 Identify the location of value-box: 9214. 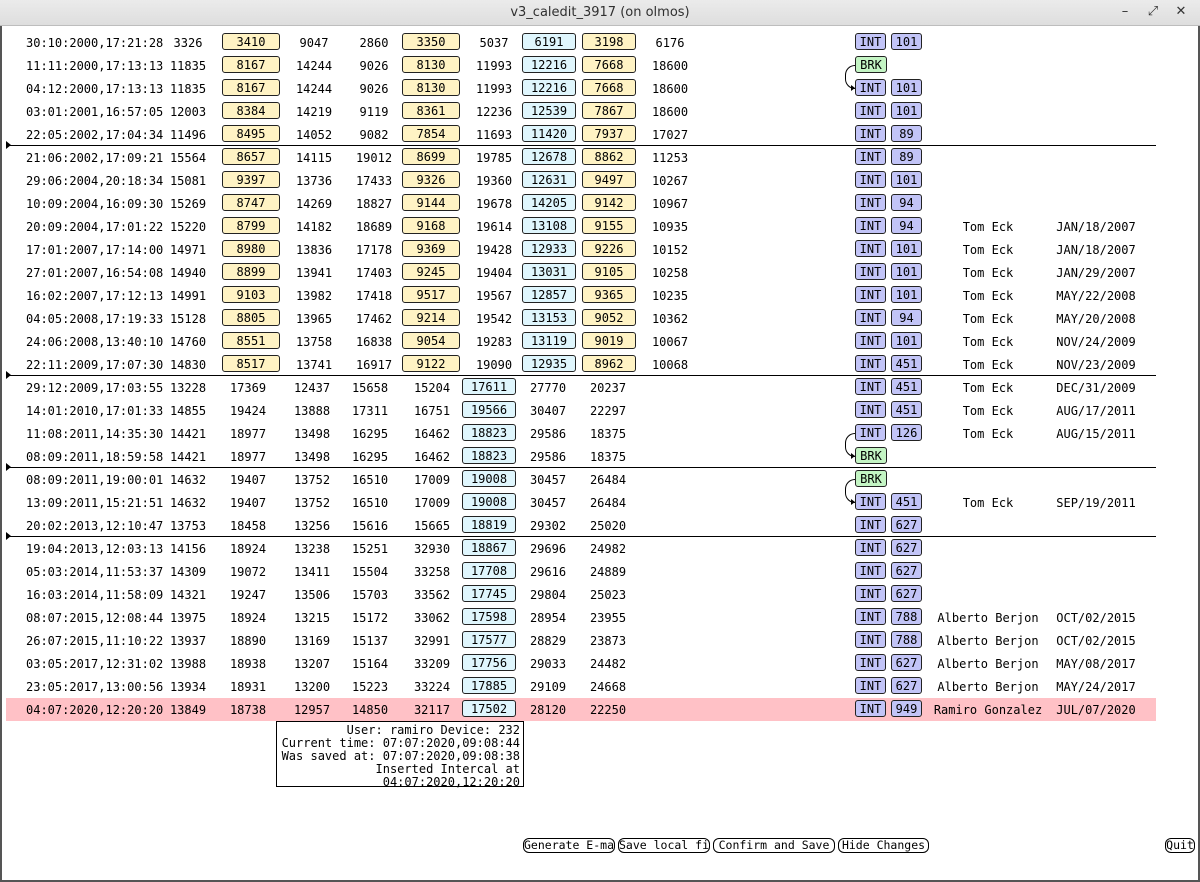
(431, 317).